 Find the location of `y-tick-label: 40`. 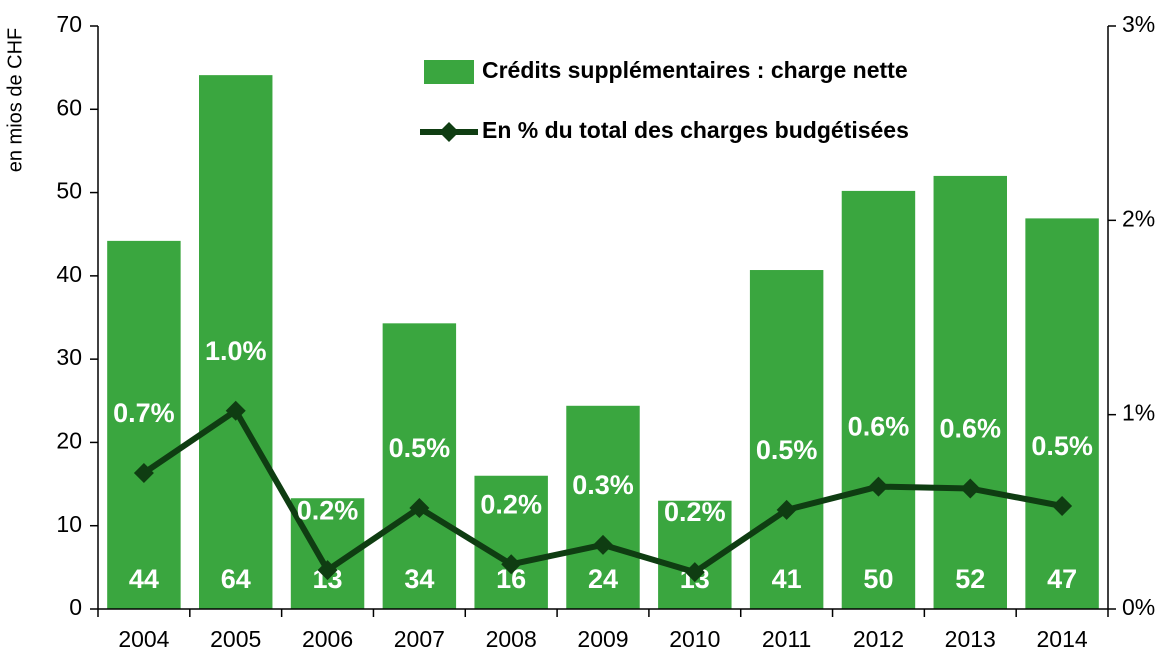

y-tick-label: 40 is located at coordinates (69, 274).